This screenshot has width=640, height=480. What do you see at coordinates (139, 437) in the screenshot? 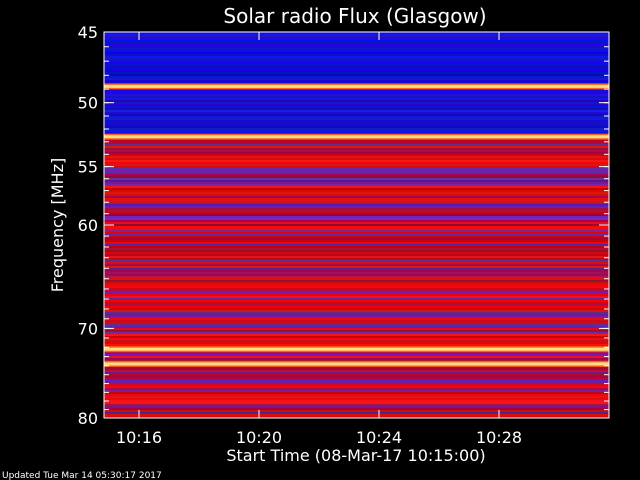
I see `x-tick-label: 10:16` at bounding box center [139, 437].